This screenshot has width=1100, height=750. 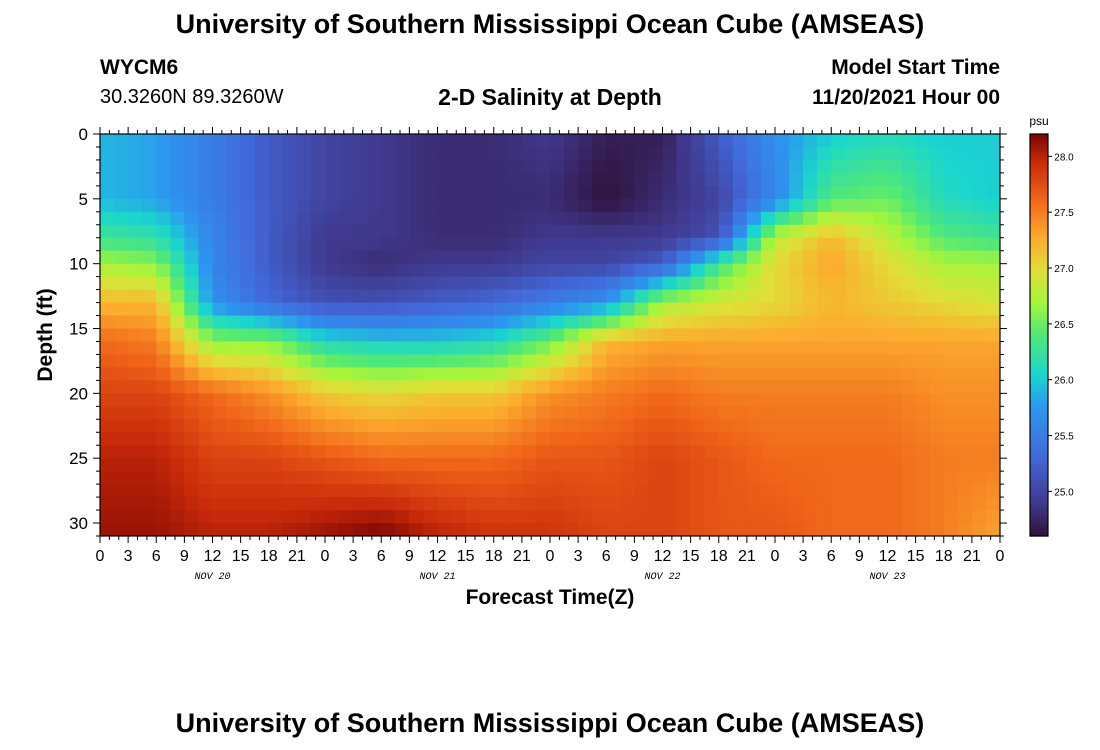 What do you see at coordinates (1064, 381) in the screenshot?
I see `colorbar-tick-label: 26.0` at bounding box center [1064, 381].